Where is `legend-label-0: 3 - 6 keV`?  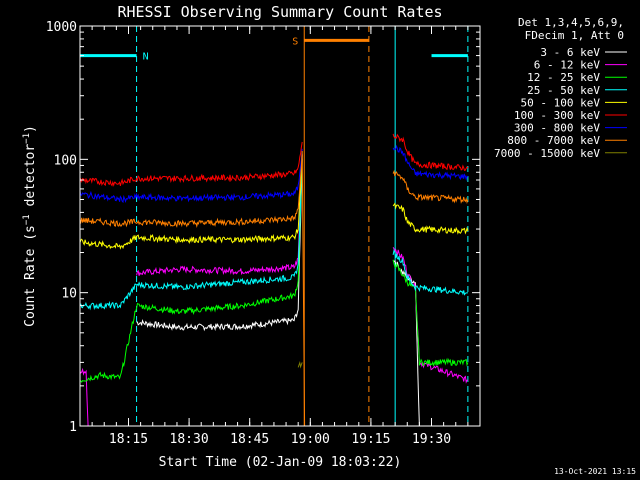 legend-label-0: 3 - 6 keV is located at coordinates (570, 52).